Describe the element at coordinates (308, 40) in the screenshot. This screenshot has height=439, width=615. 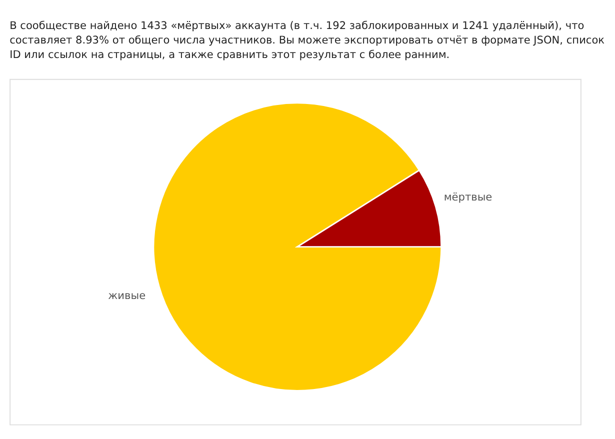
I see `chart-title: В сообществе найдено 1433 «мёртвых» аккаунта (в т.ч. 192 заблокированных и 1241 удалённый), что составляет 8.93% от общего числа участников. Вы можете экспортировать отчёт в формате JSON, список ID или ссылок на страницы, а также сравнить этот результат с более ранним.` at that location.